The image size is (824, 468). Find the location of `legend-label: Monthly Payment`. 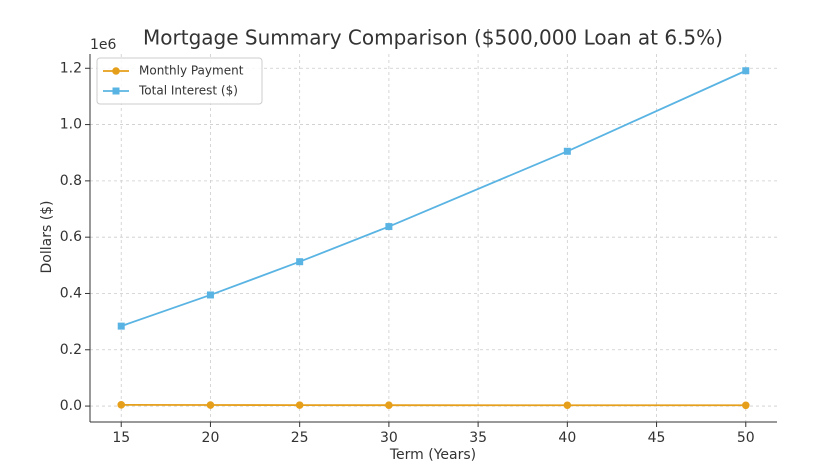

legend-label: Monthly Payment is located at coordinates (191, 71).